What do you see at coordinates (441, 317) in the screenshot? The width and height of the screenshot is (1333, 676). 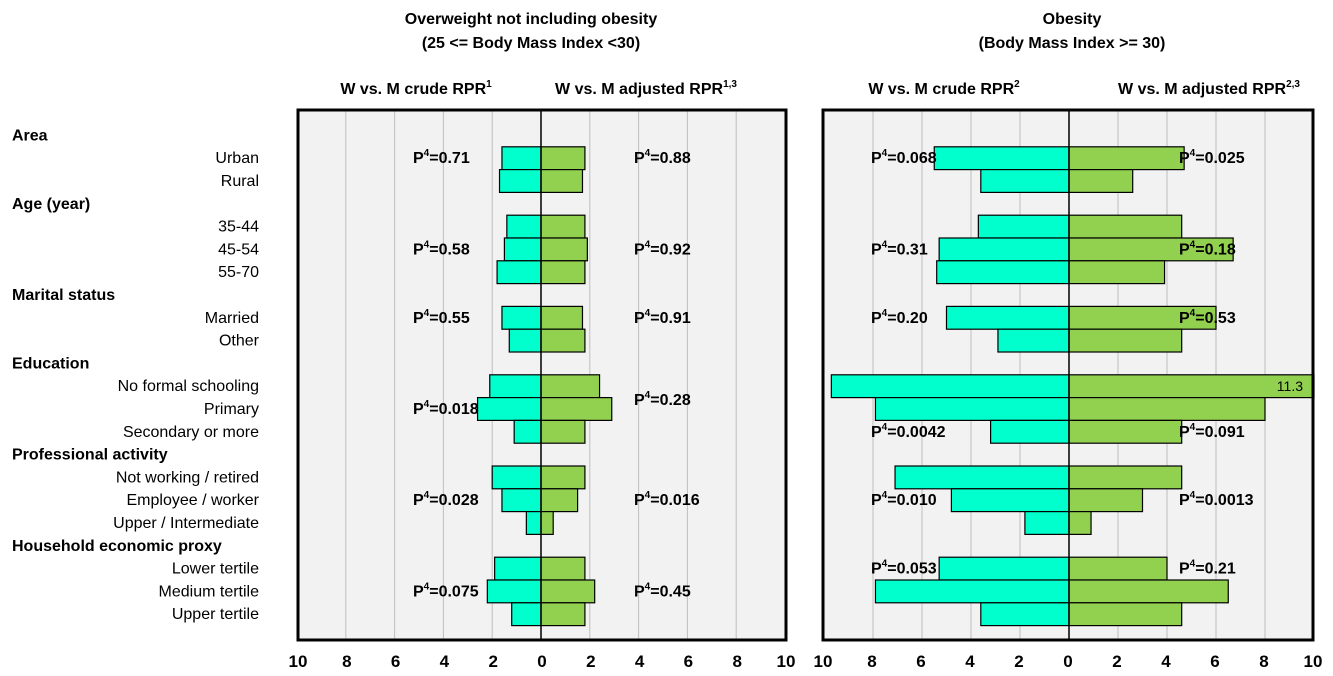 I see `p-value-label: P4=0.55` at bounding box center [441, 317].